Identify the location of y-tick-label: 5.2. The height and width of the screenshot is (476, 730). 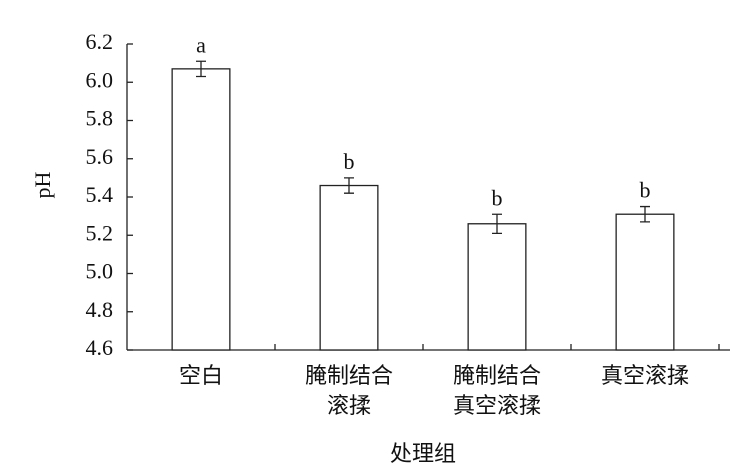
(100, 232).